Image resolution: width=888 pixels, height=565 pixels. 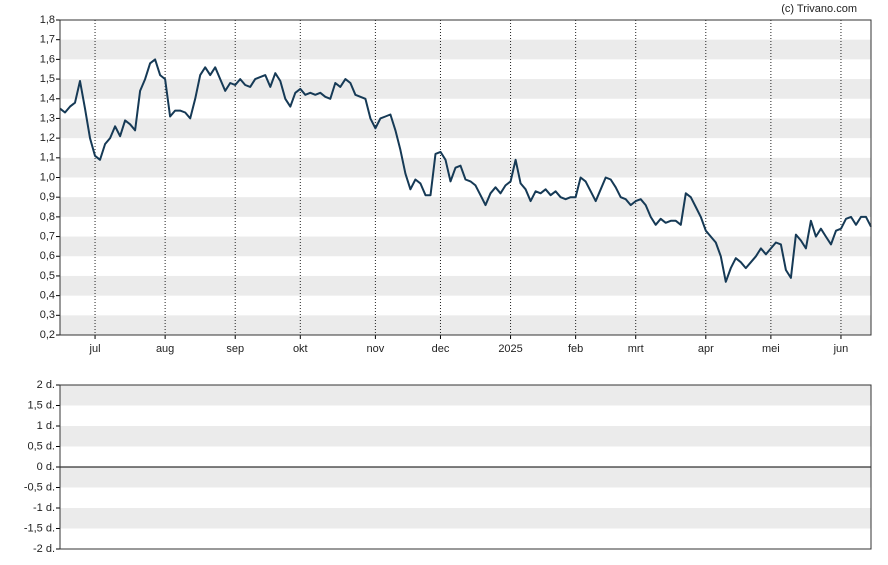 What do you see at coordinates (47, 236) in the screenshot?
I see `y-tick-label: 0,7` at bounding box center [47, 236].